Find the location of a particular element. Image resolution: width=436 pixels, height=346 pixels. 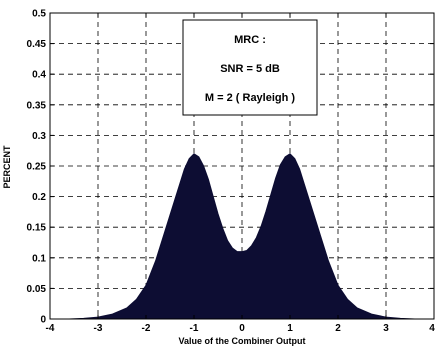

y-tick-label: 0.1 is located at coordinates (39, 258).